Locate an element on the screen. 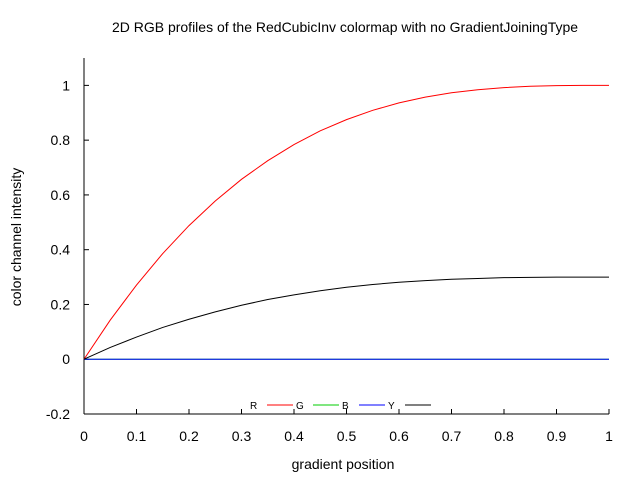  legend-label-r: R is located at coordinates (253, 406).